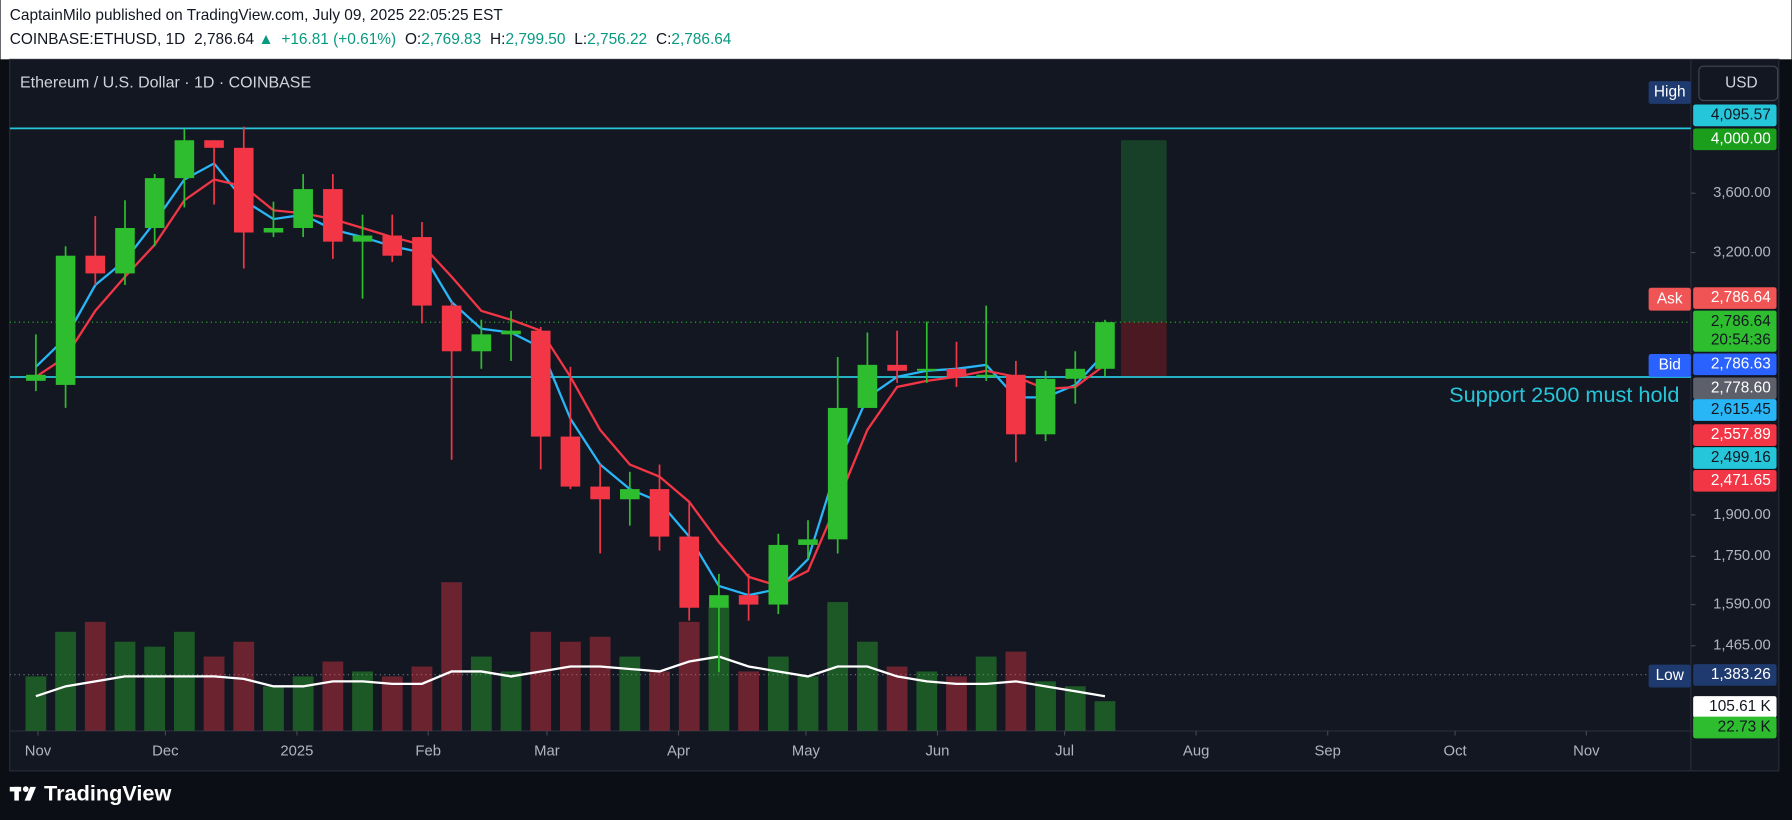  Describe the element at coordinates (38, 751) in the screenshot. I see `x-tick-label: Nov` at that location.